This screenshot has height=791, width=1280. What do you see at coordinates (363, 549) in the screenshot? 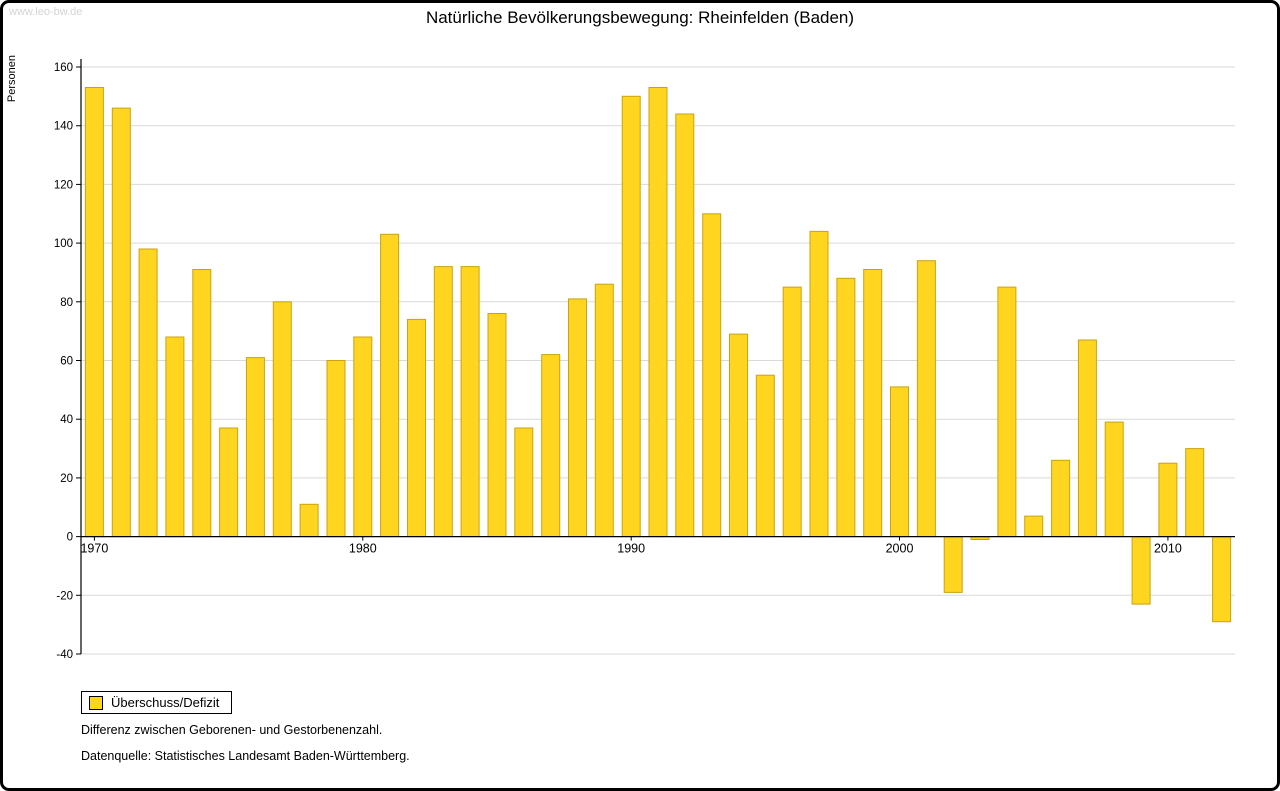
I see `svg-text: 1980` at bounding box center [363, 549].